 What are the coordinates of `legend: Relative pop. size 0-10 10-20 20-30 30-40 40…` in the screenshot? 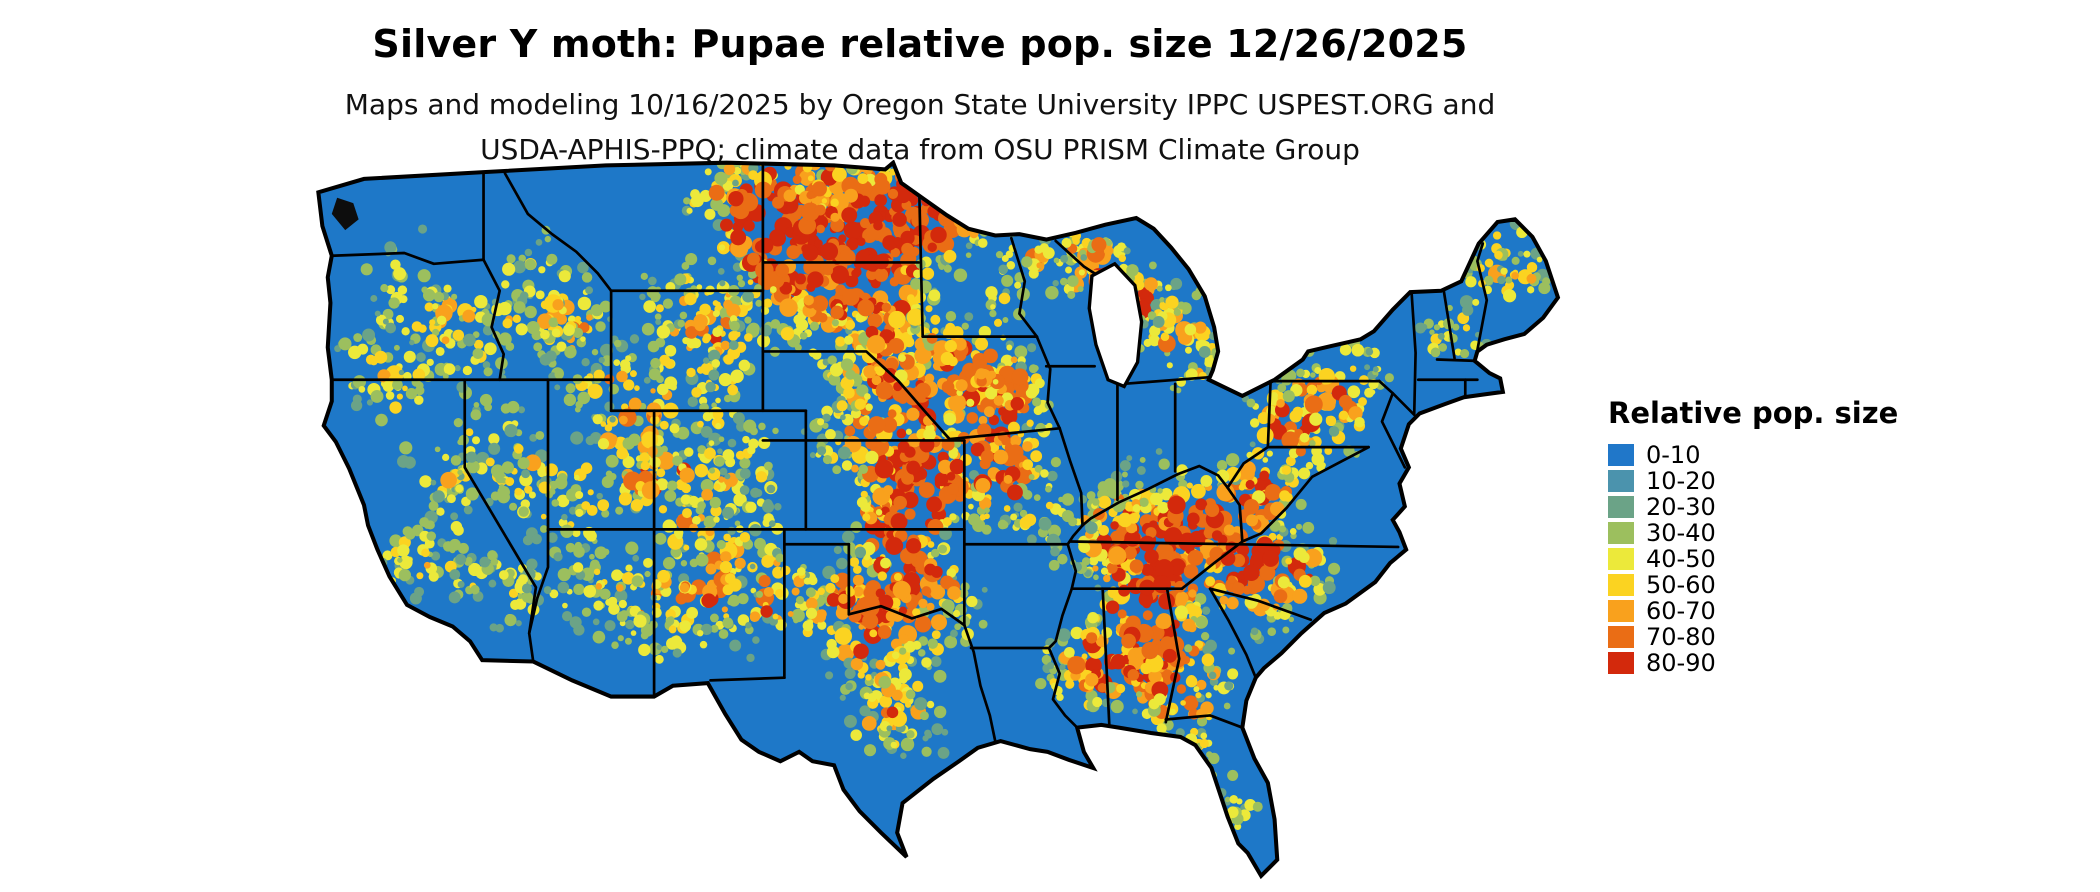 It's located at (1768, 537).